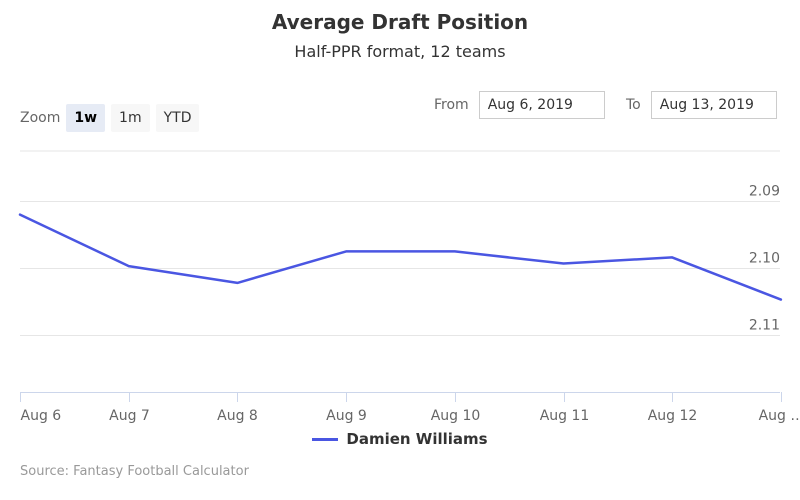 This screenshot has height=500, width=800. Describe the element at coordinates (764, 259) in the screenshot. I see `y-tick-label-1: 2.10` at that location.